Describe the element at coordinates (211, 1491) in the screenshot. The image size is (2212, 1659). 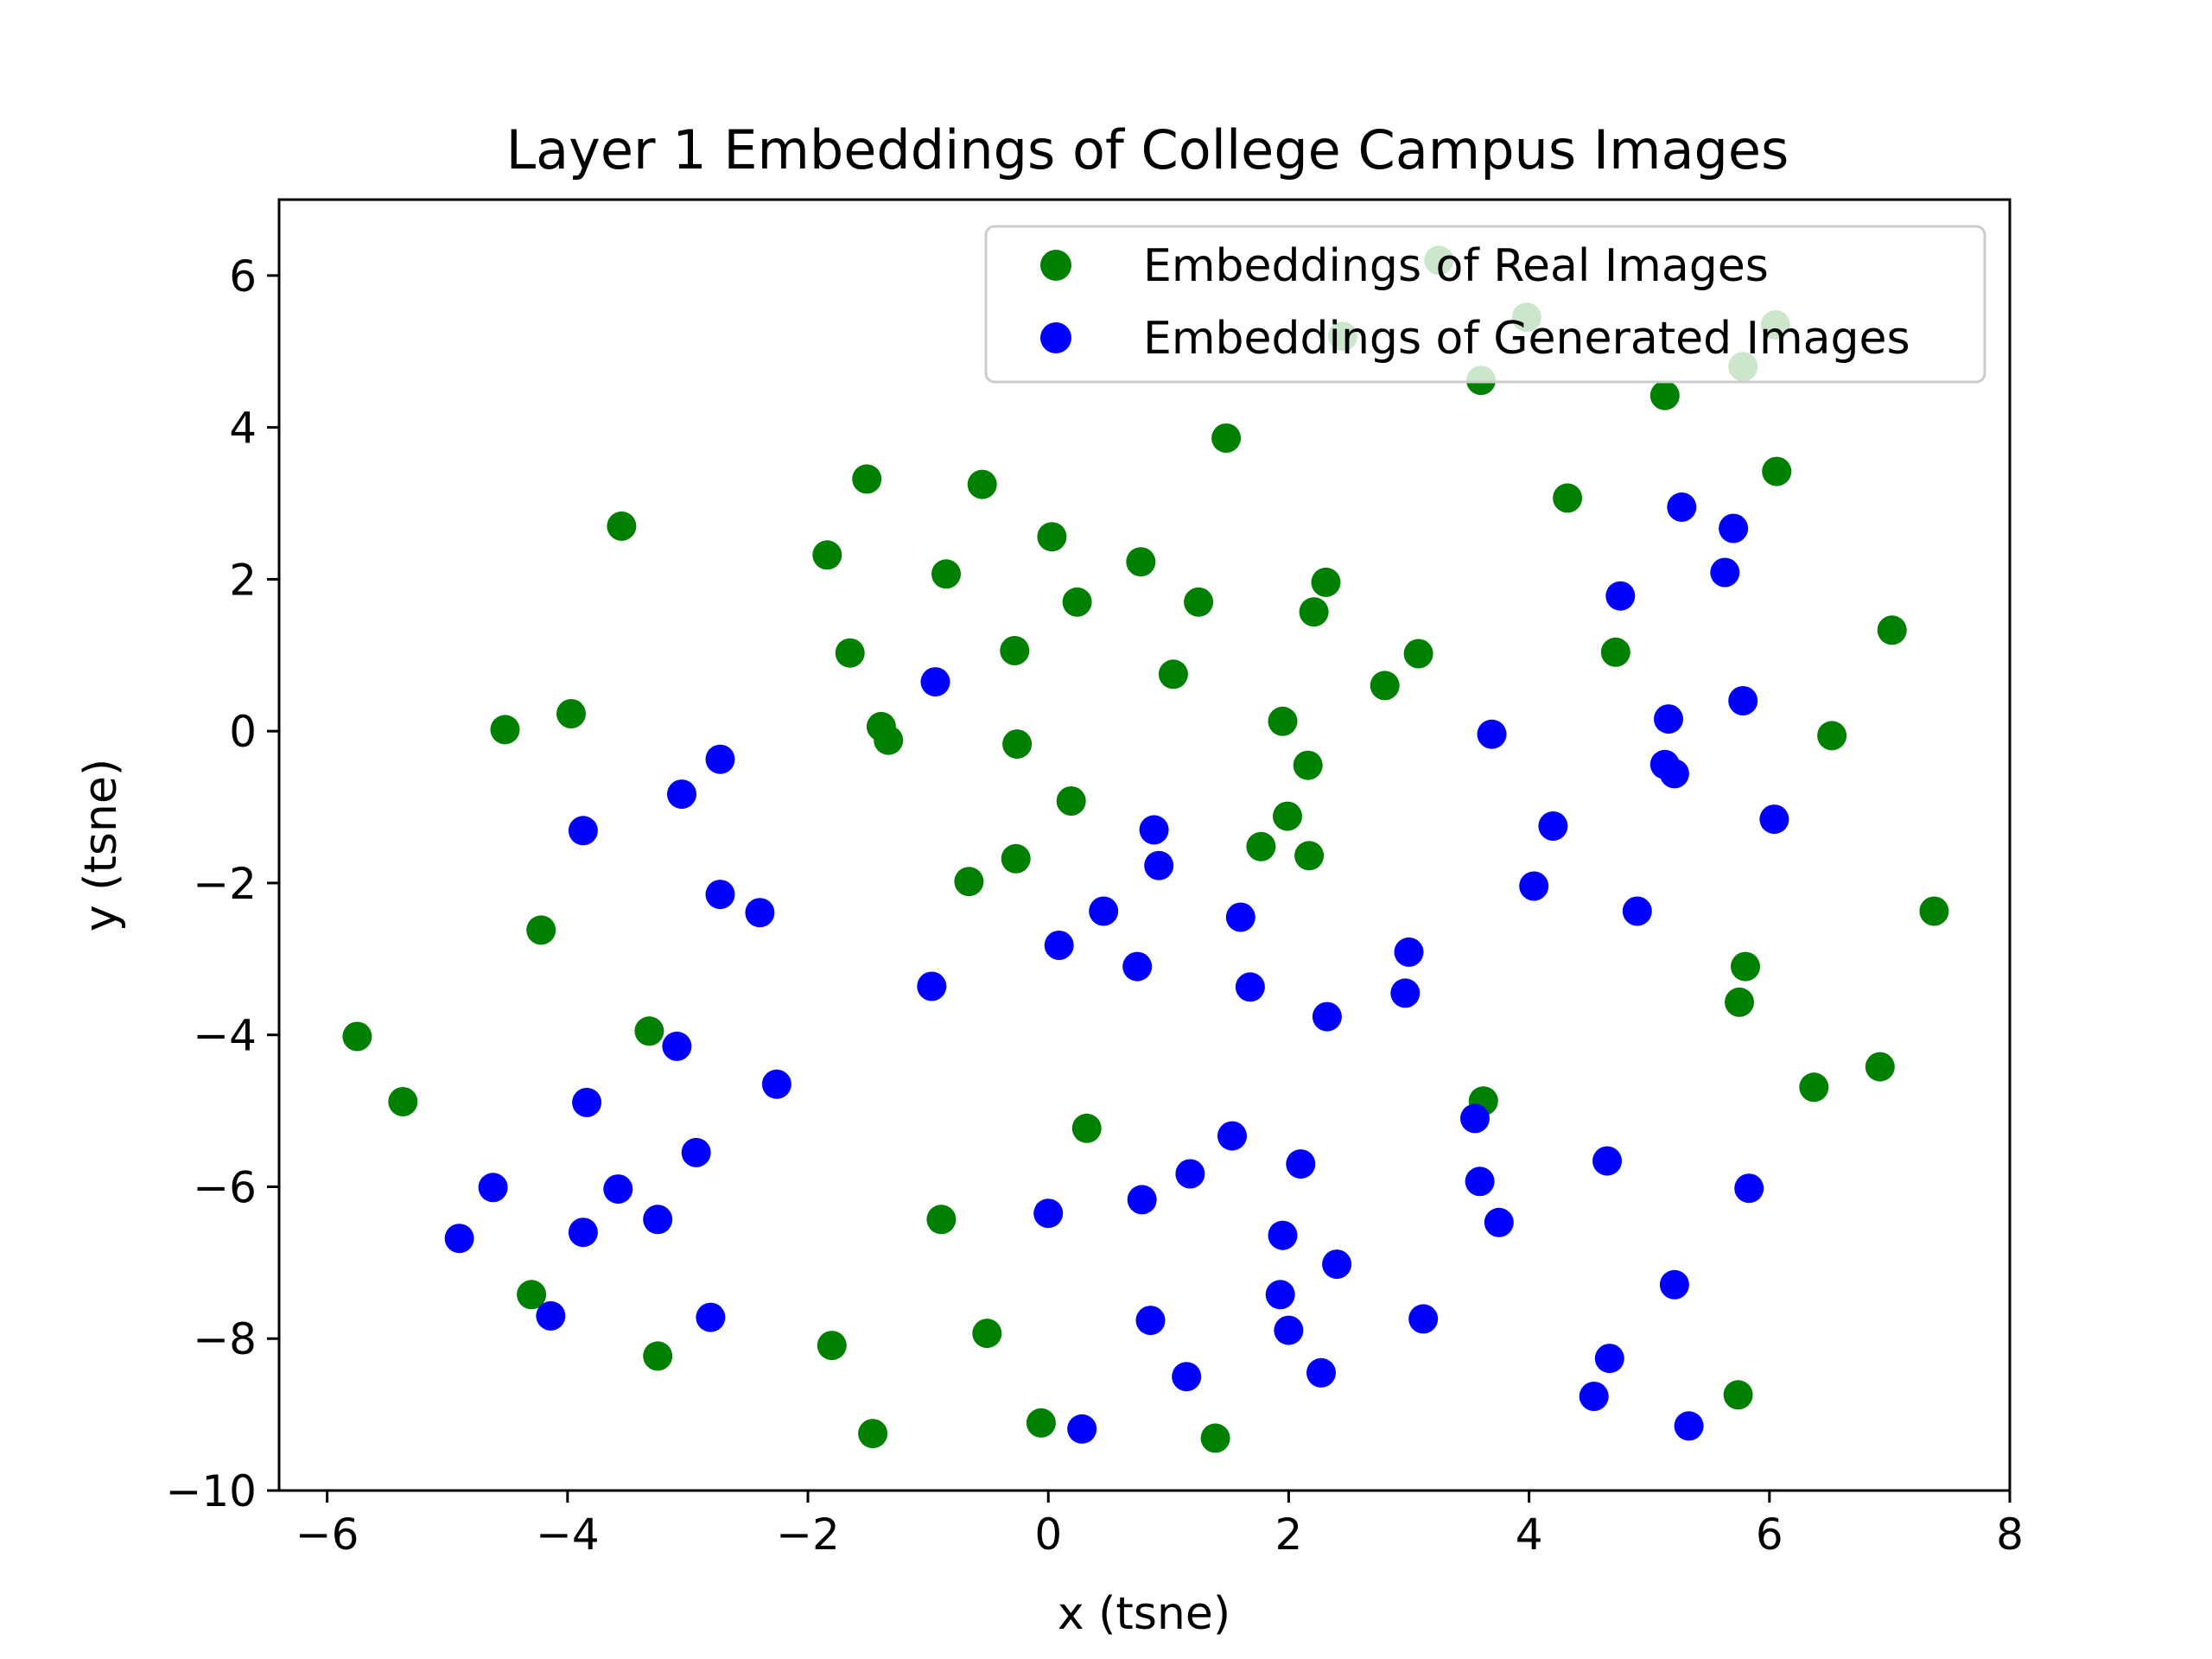
I see `y-tick-label: −10` at that location.